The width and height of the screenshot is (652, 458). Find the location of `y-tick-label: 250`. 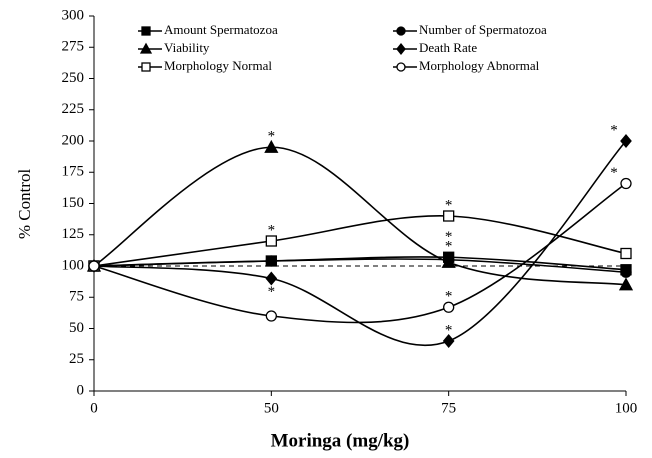

y-tick-label: 250 is located at coordinates (73, 78).